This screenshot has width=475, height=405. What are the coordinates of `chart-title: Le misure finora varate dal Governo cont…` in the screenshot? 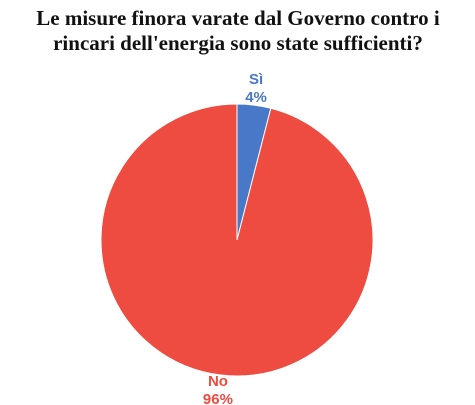 It's located at (238, 30).